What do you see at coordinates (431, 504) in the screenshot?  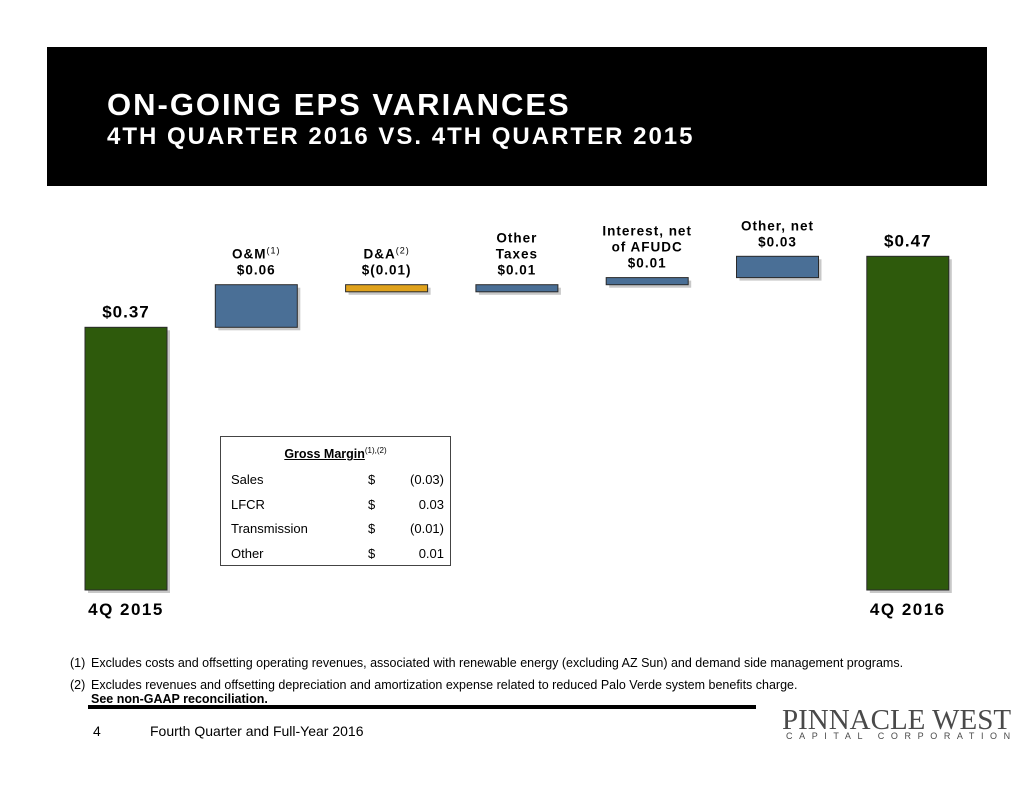 I see `gm-row-value: 0.03` at bounding box center [431, 504].